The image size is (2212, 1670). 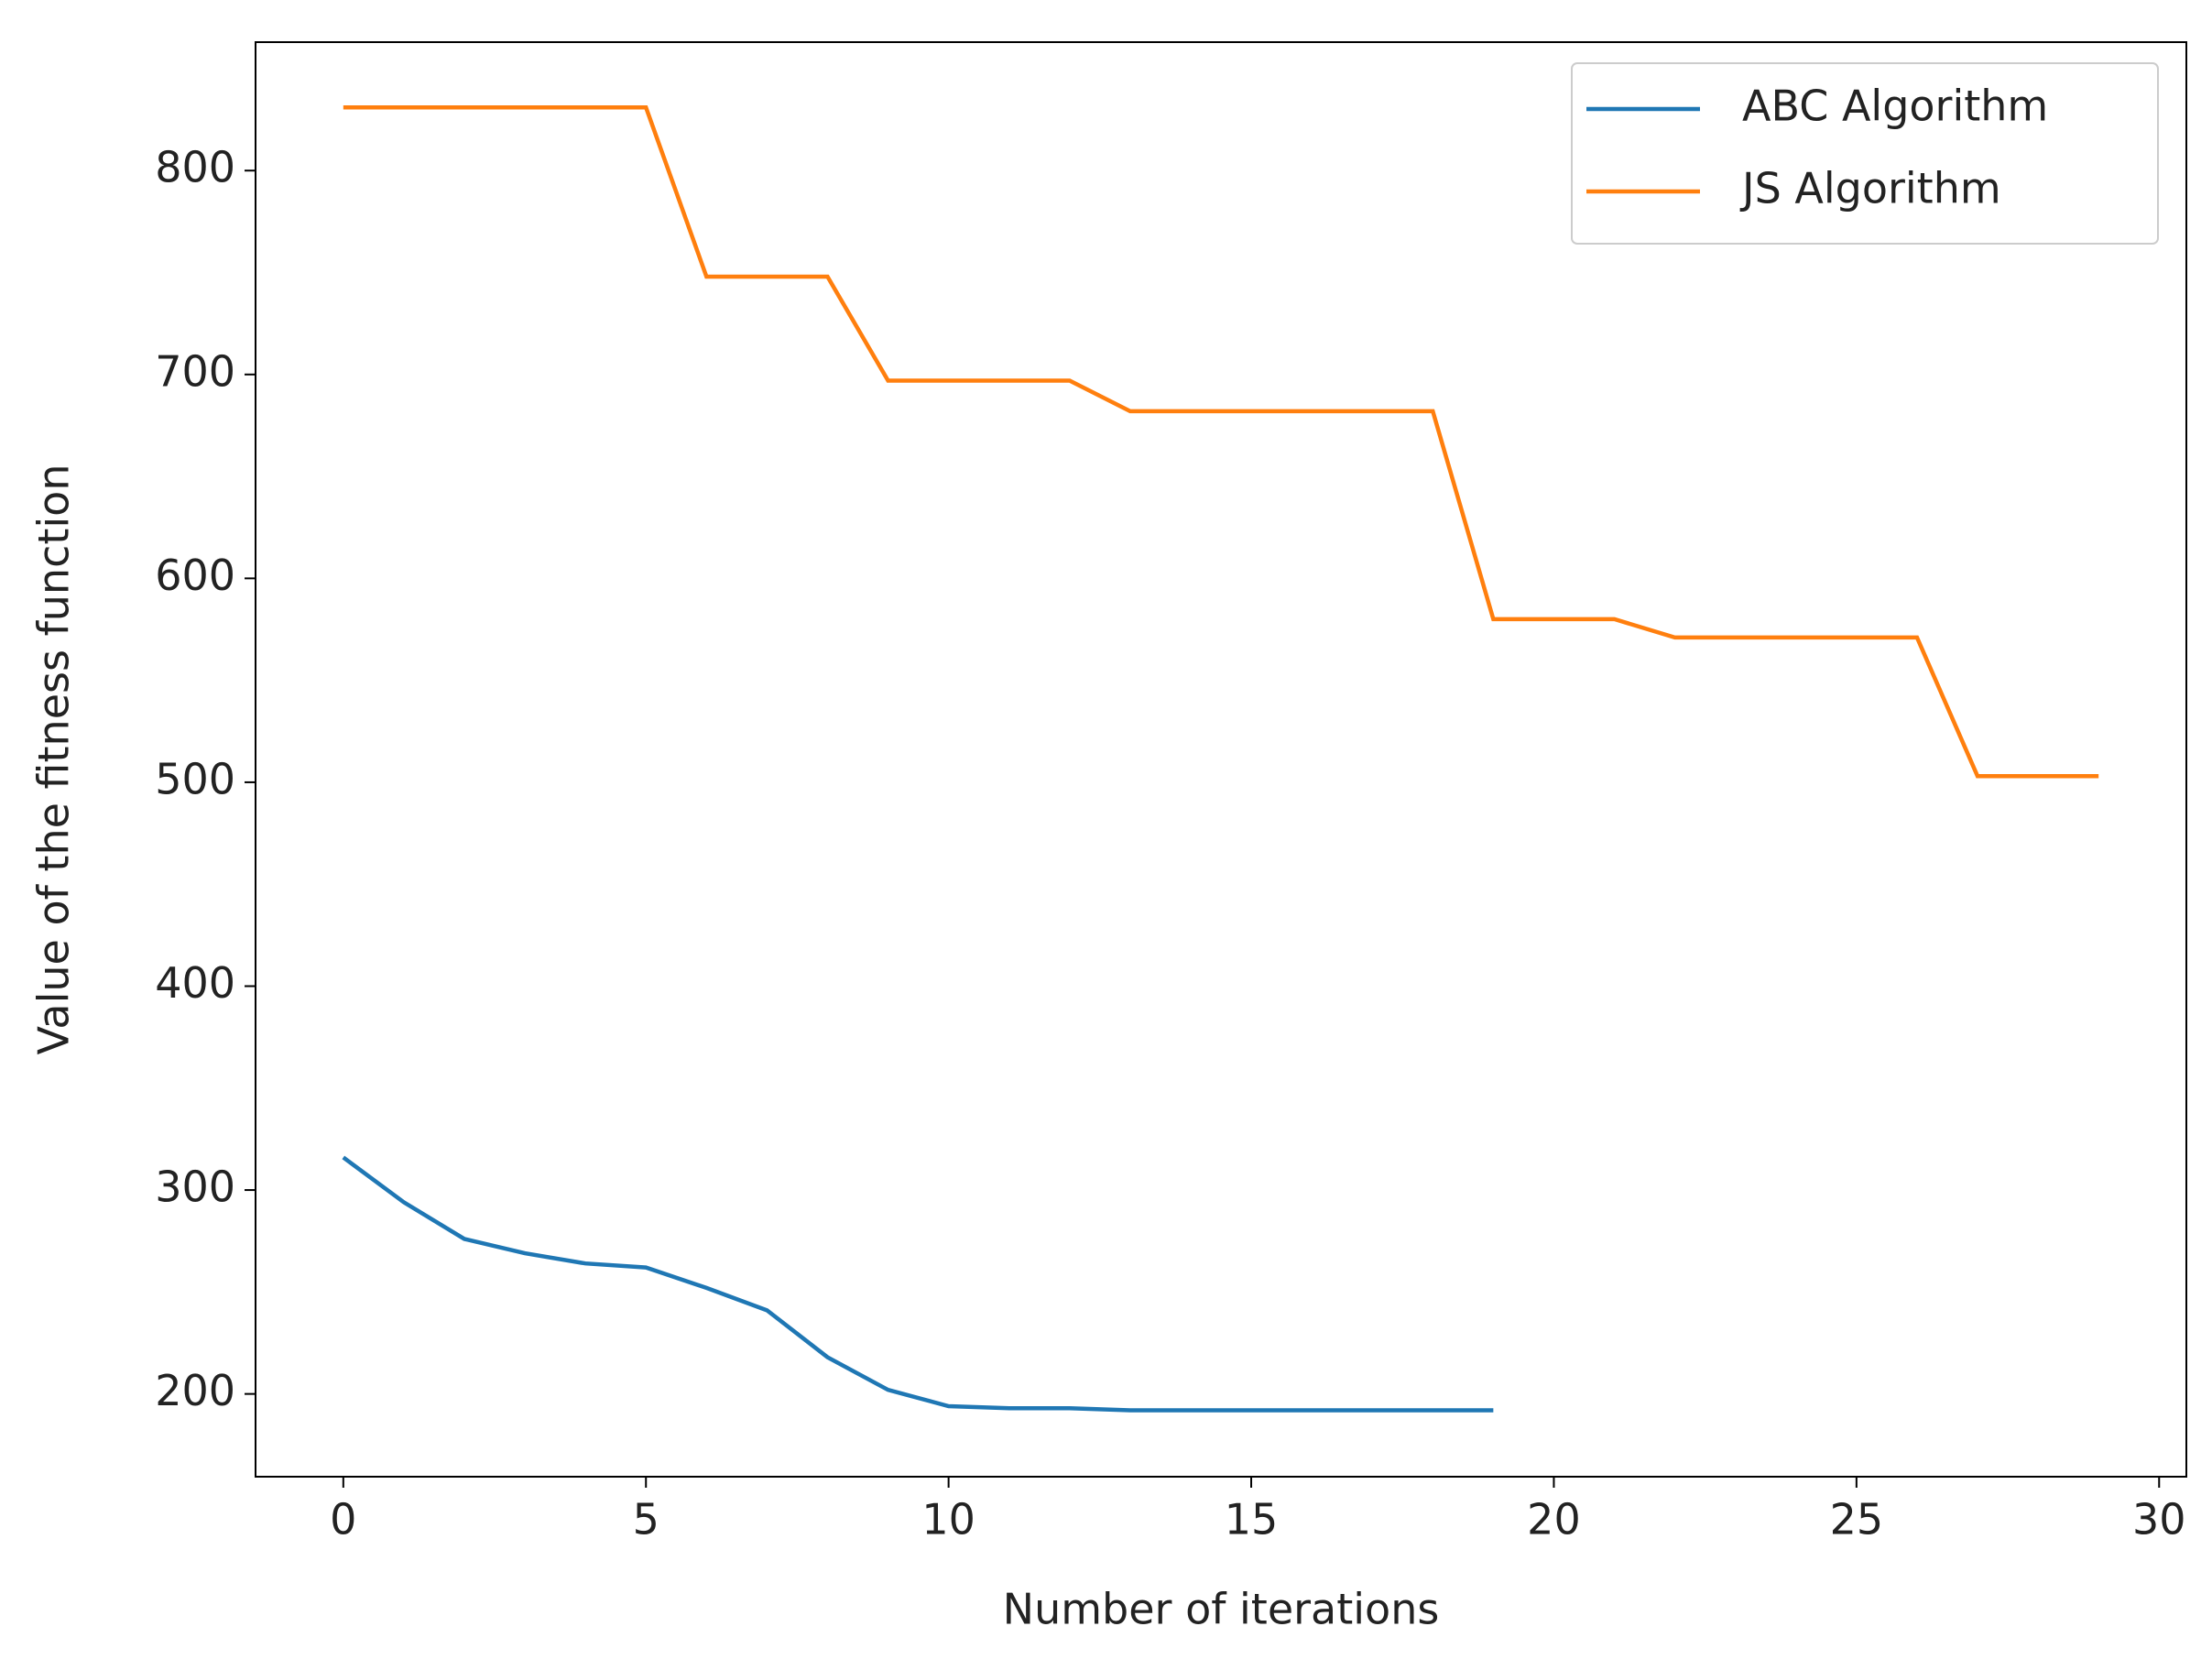 What do you see at coordinates (195, 371) in the screenshot?
I see `y-tick-label: 700` at bounding box center [195, 371].